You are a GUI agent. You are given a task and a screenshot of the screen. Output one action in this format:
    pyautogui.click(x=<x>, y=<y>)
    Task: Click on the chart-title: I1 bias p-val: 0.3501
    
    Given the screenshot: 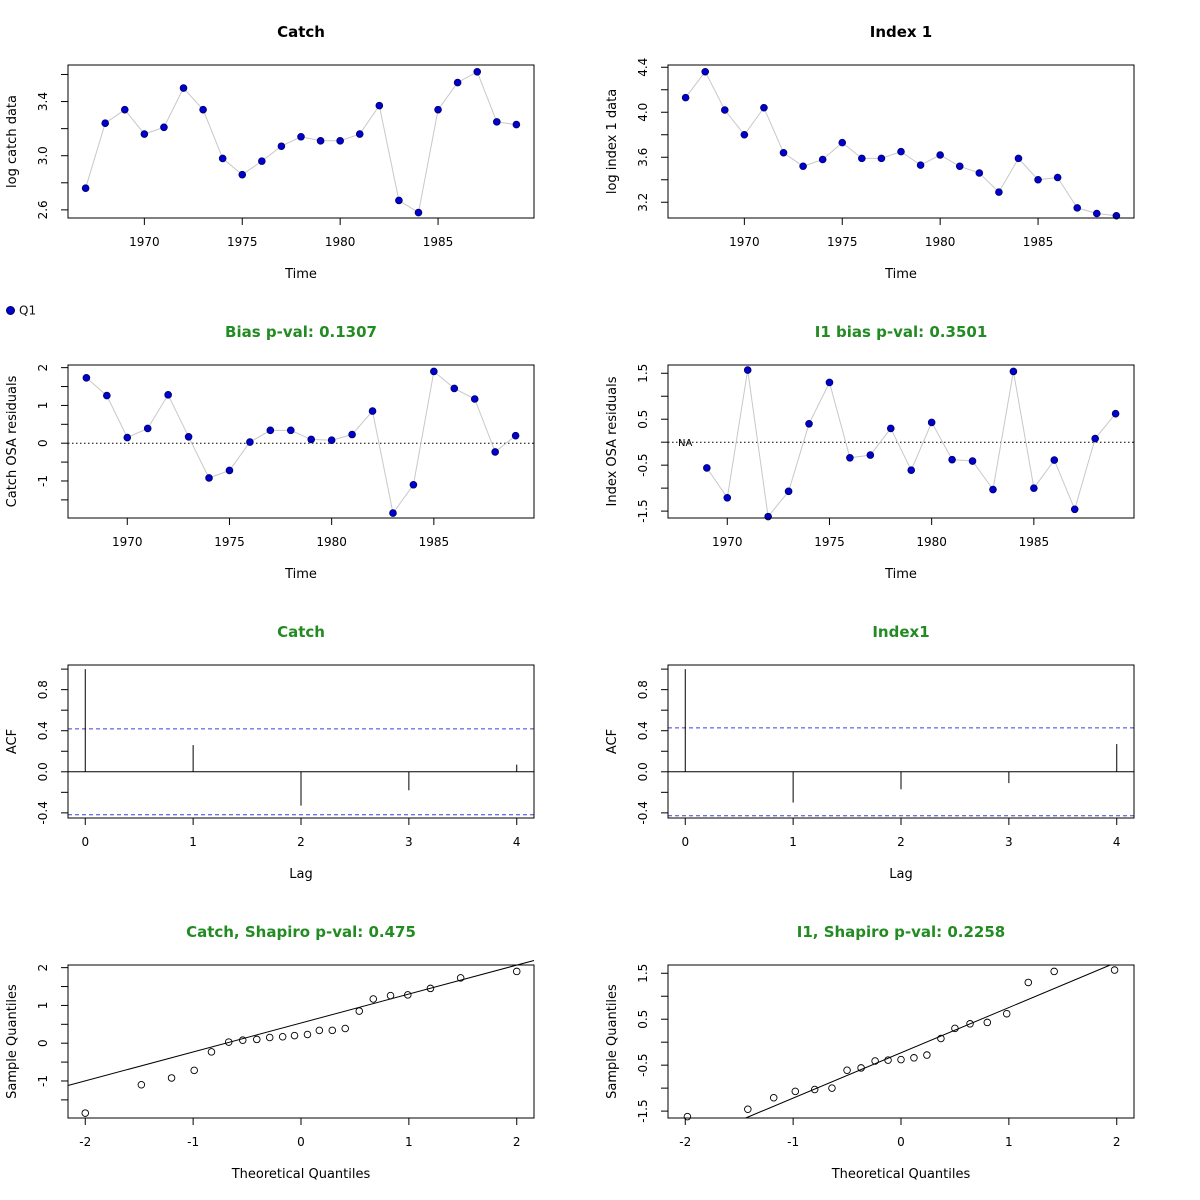 What is the action you would take?
    pyautogui.click(x=901, y=332)
    